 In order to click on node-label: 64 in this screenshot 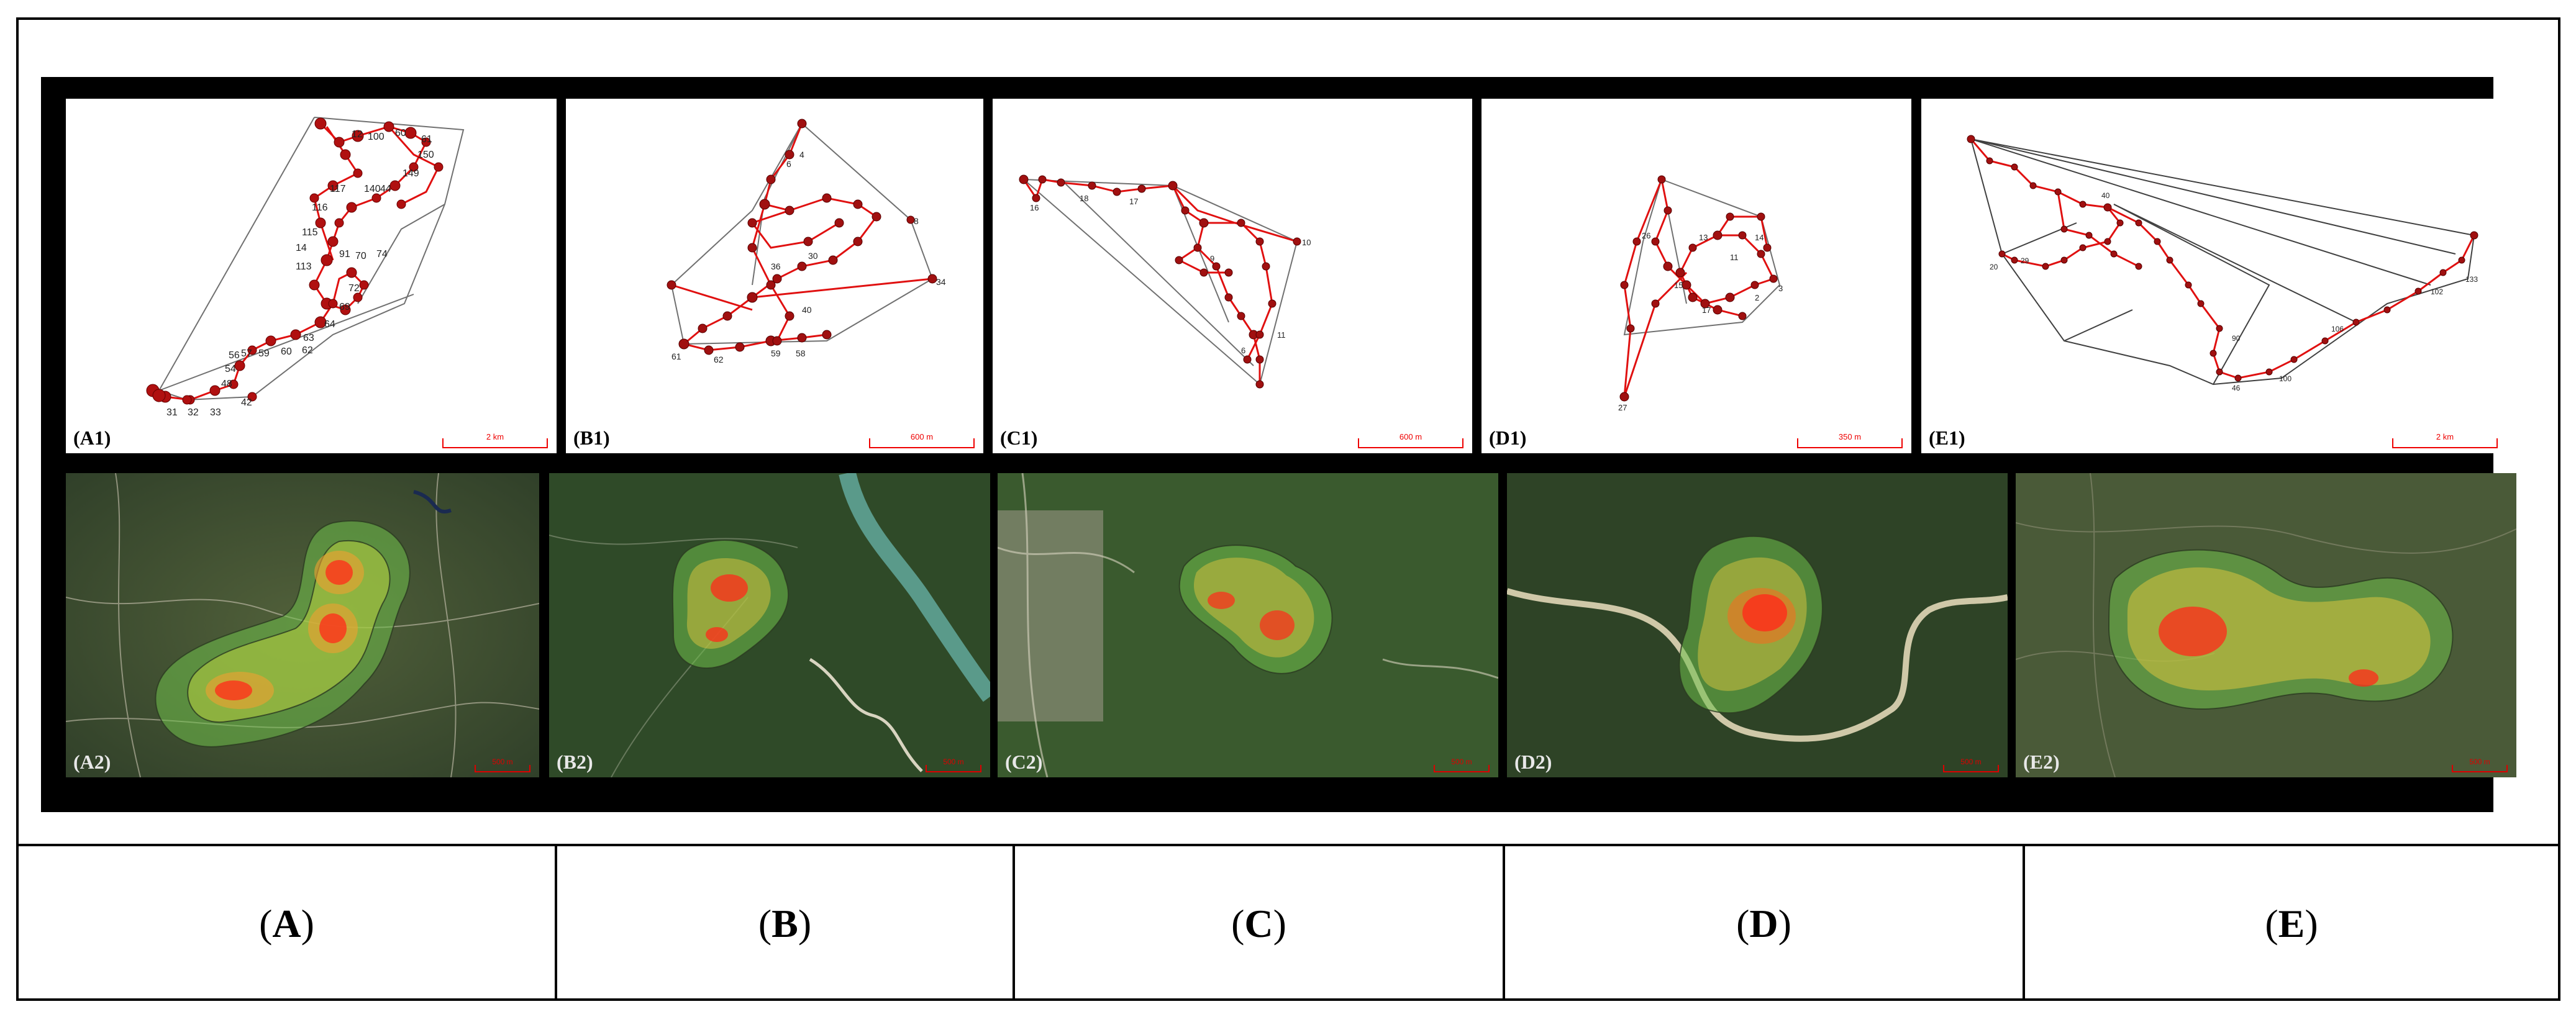, I will do `click(329, 324)`.